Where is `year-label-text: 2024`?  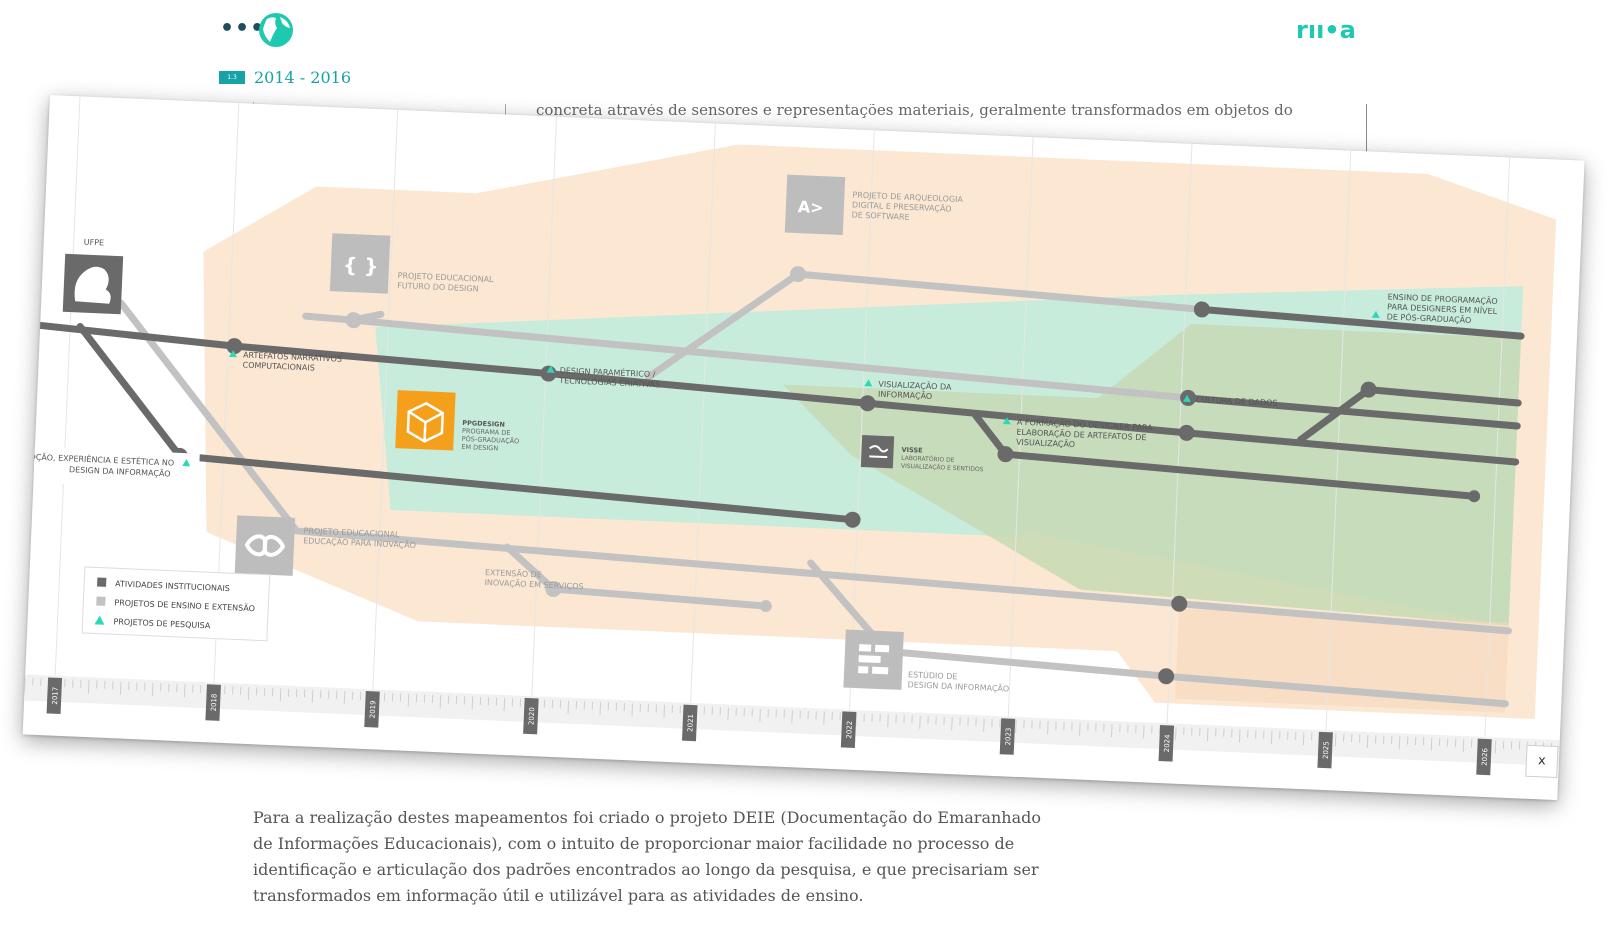 year-label-text: 2024 is located at coordinates (1167, 743).